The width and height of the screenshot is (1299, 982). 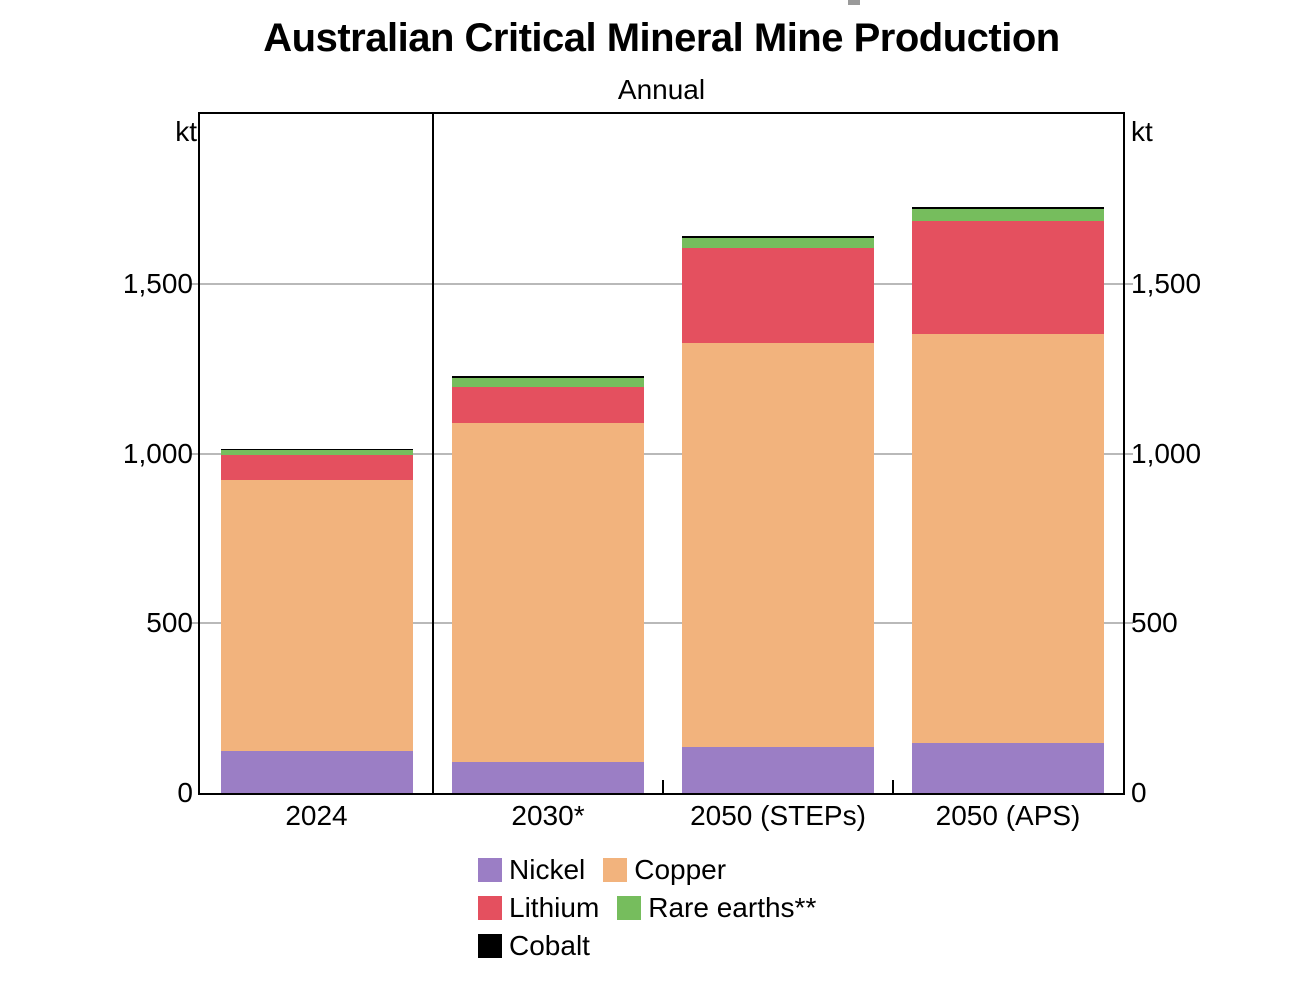 What do you see at coordinates (549, 945) in the screenshot?
I see `legend-label: Cobalt` at bounding box center [549, 945].